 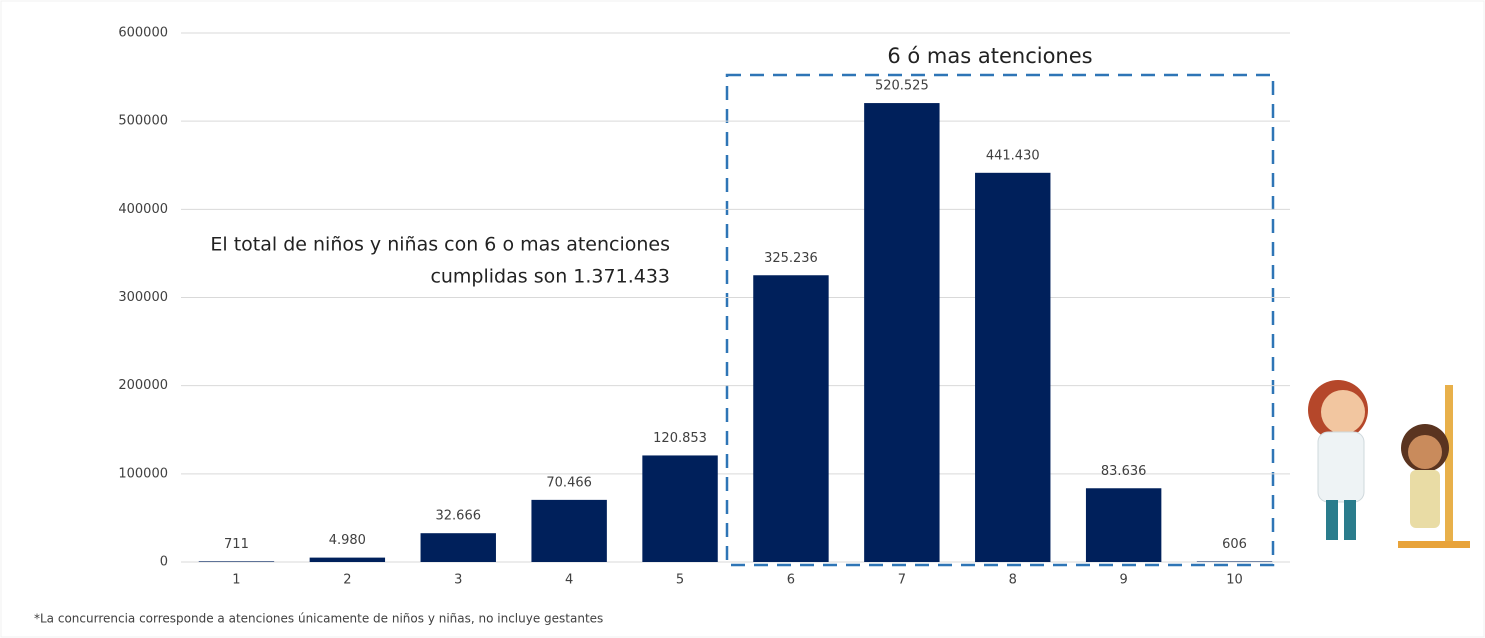 I want to click on value-label: 120.853, so click(x=680, y=438).